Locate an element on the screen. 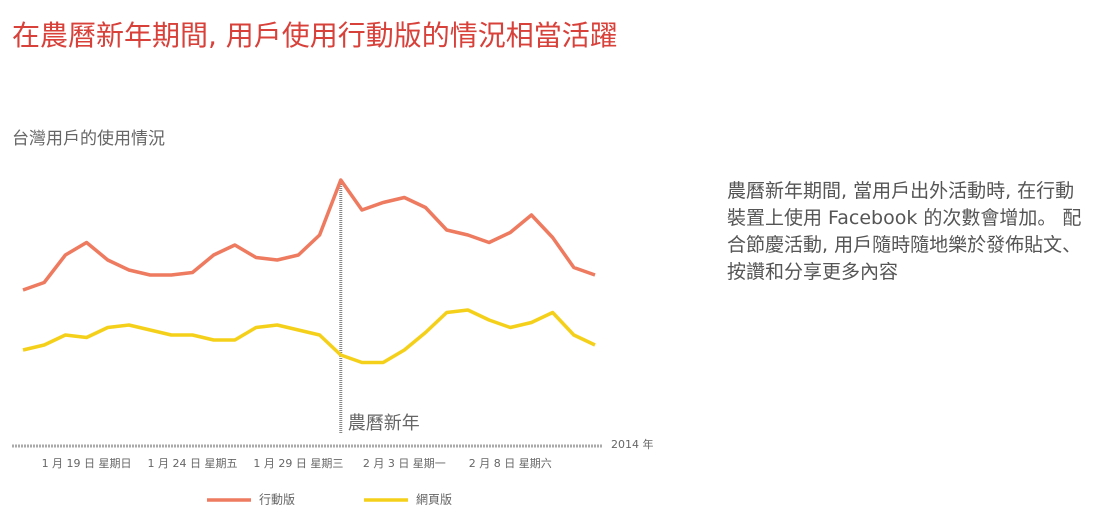  x-tick-label: 1 月 29 日 星期三 is located at coordinates (298, 463).